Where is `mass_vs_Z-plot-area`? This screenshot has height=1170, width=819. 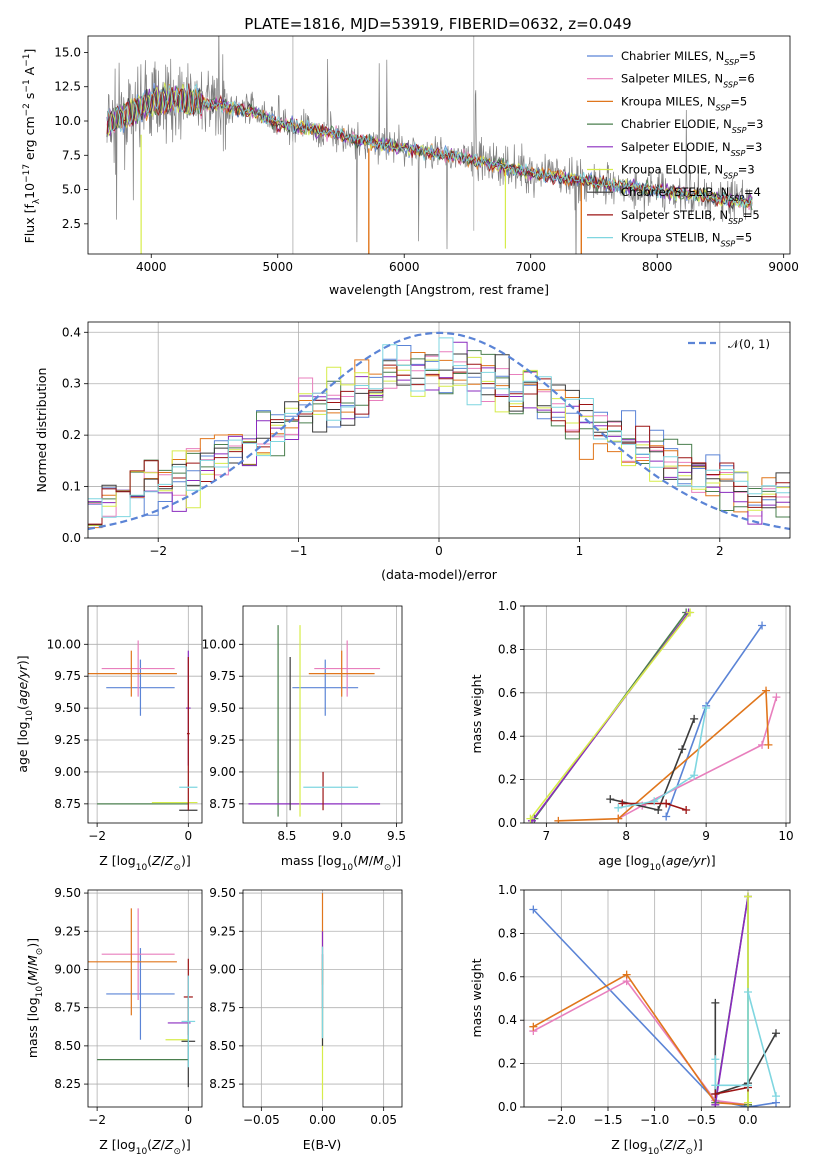 mass_vs_Z-plot-area is located at coordinates (142, 998).